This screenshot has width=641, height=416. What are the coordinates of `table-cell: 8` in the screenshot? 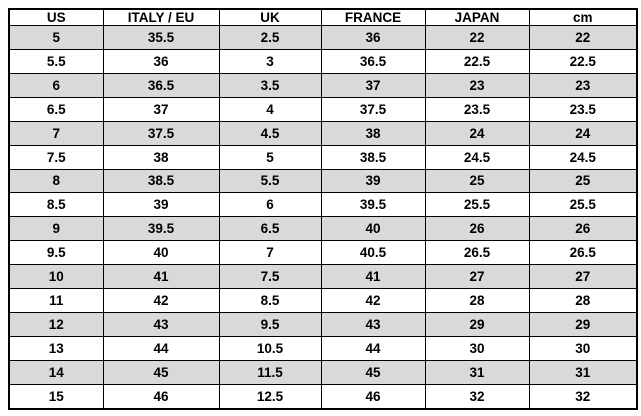 It's located at (56, 181).